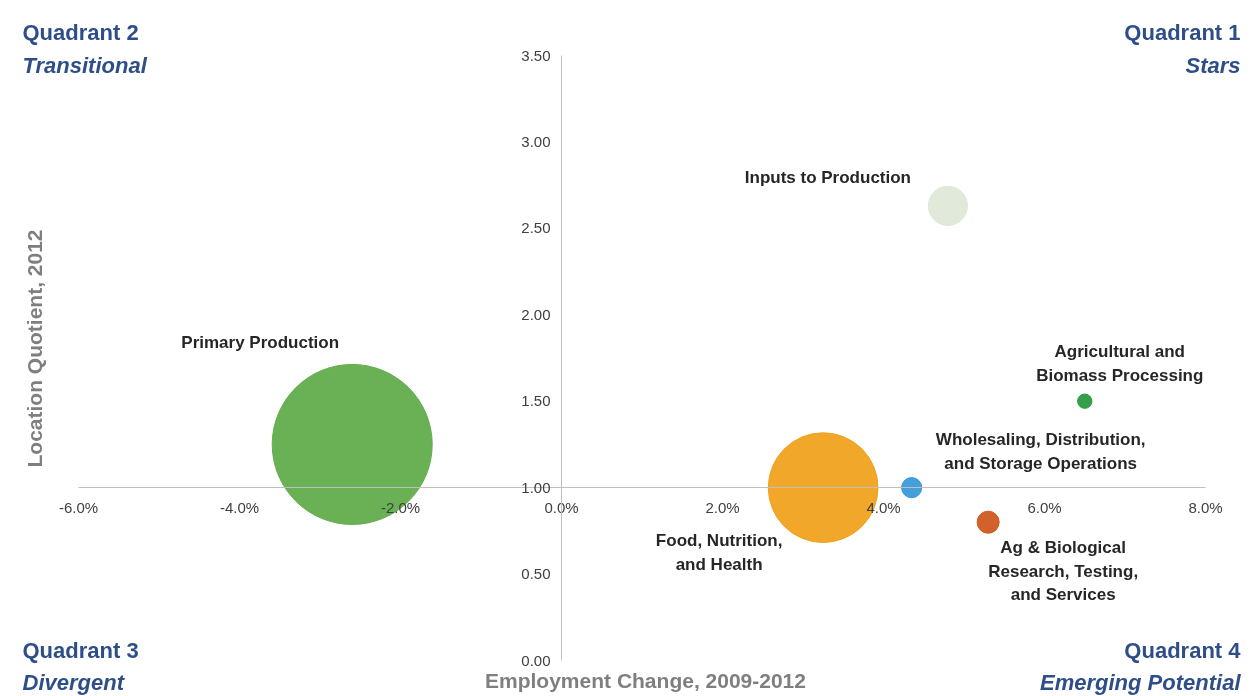  I want to click on annotation: Transitional, so click(85, 65).